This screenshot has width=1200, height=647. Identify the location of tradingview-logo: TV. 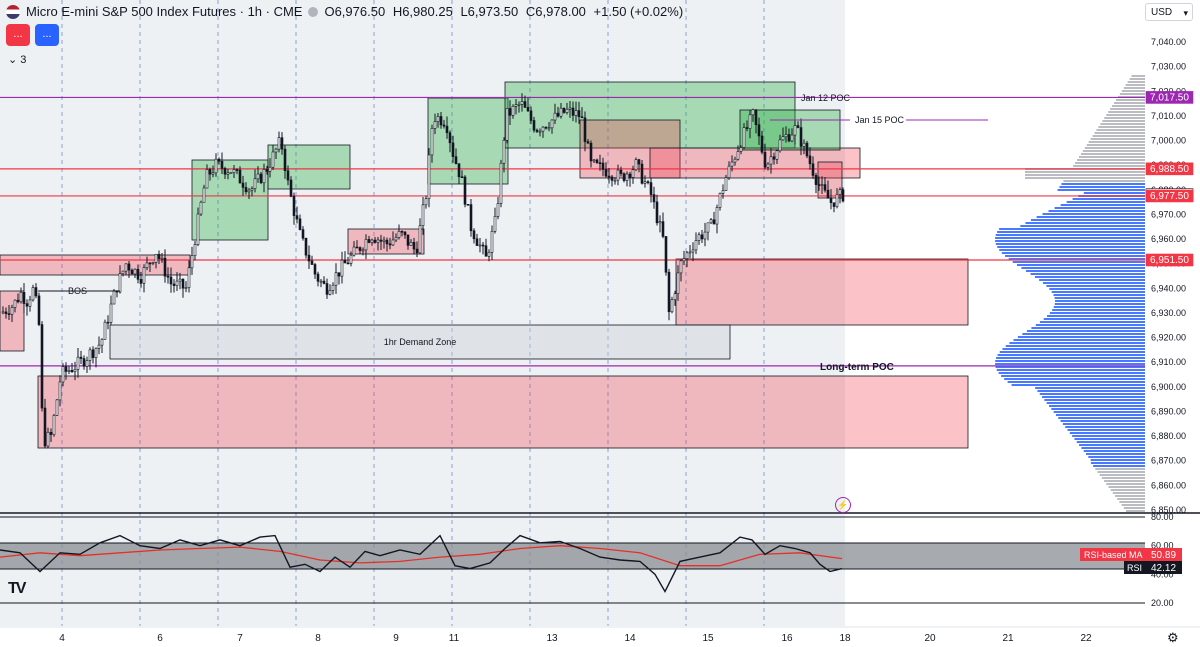
(17, 588).